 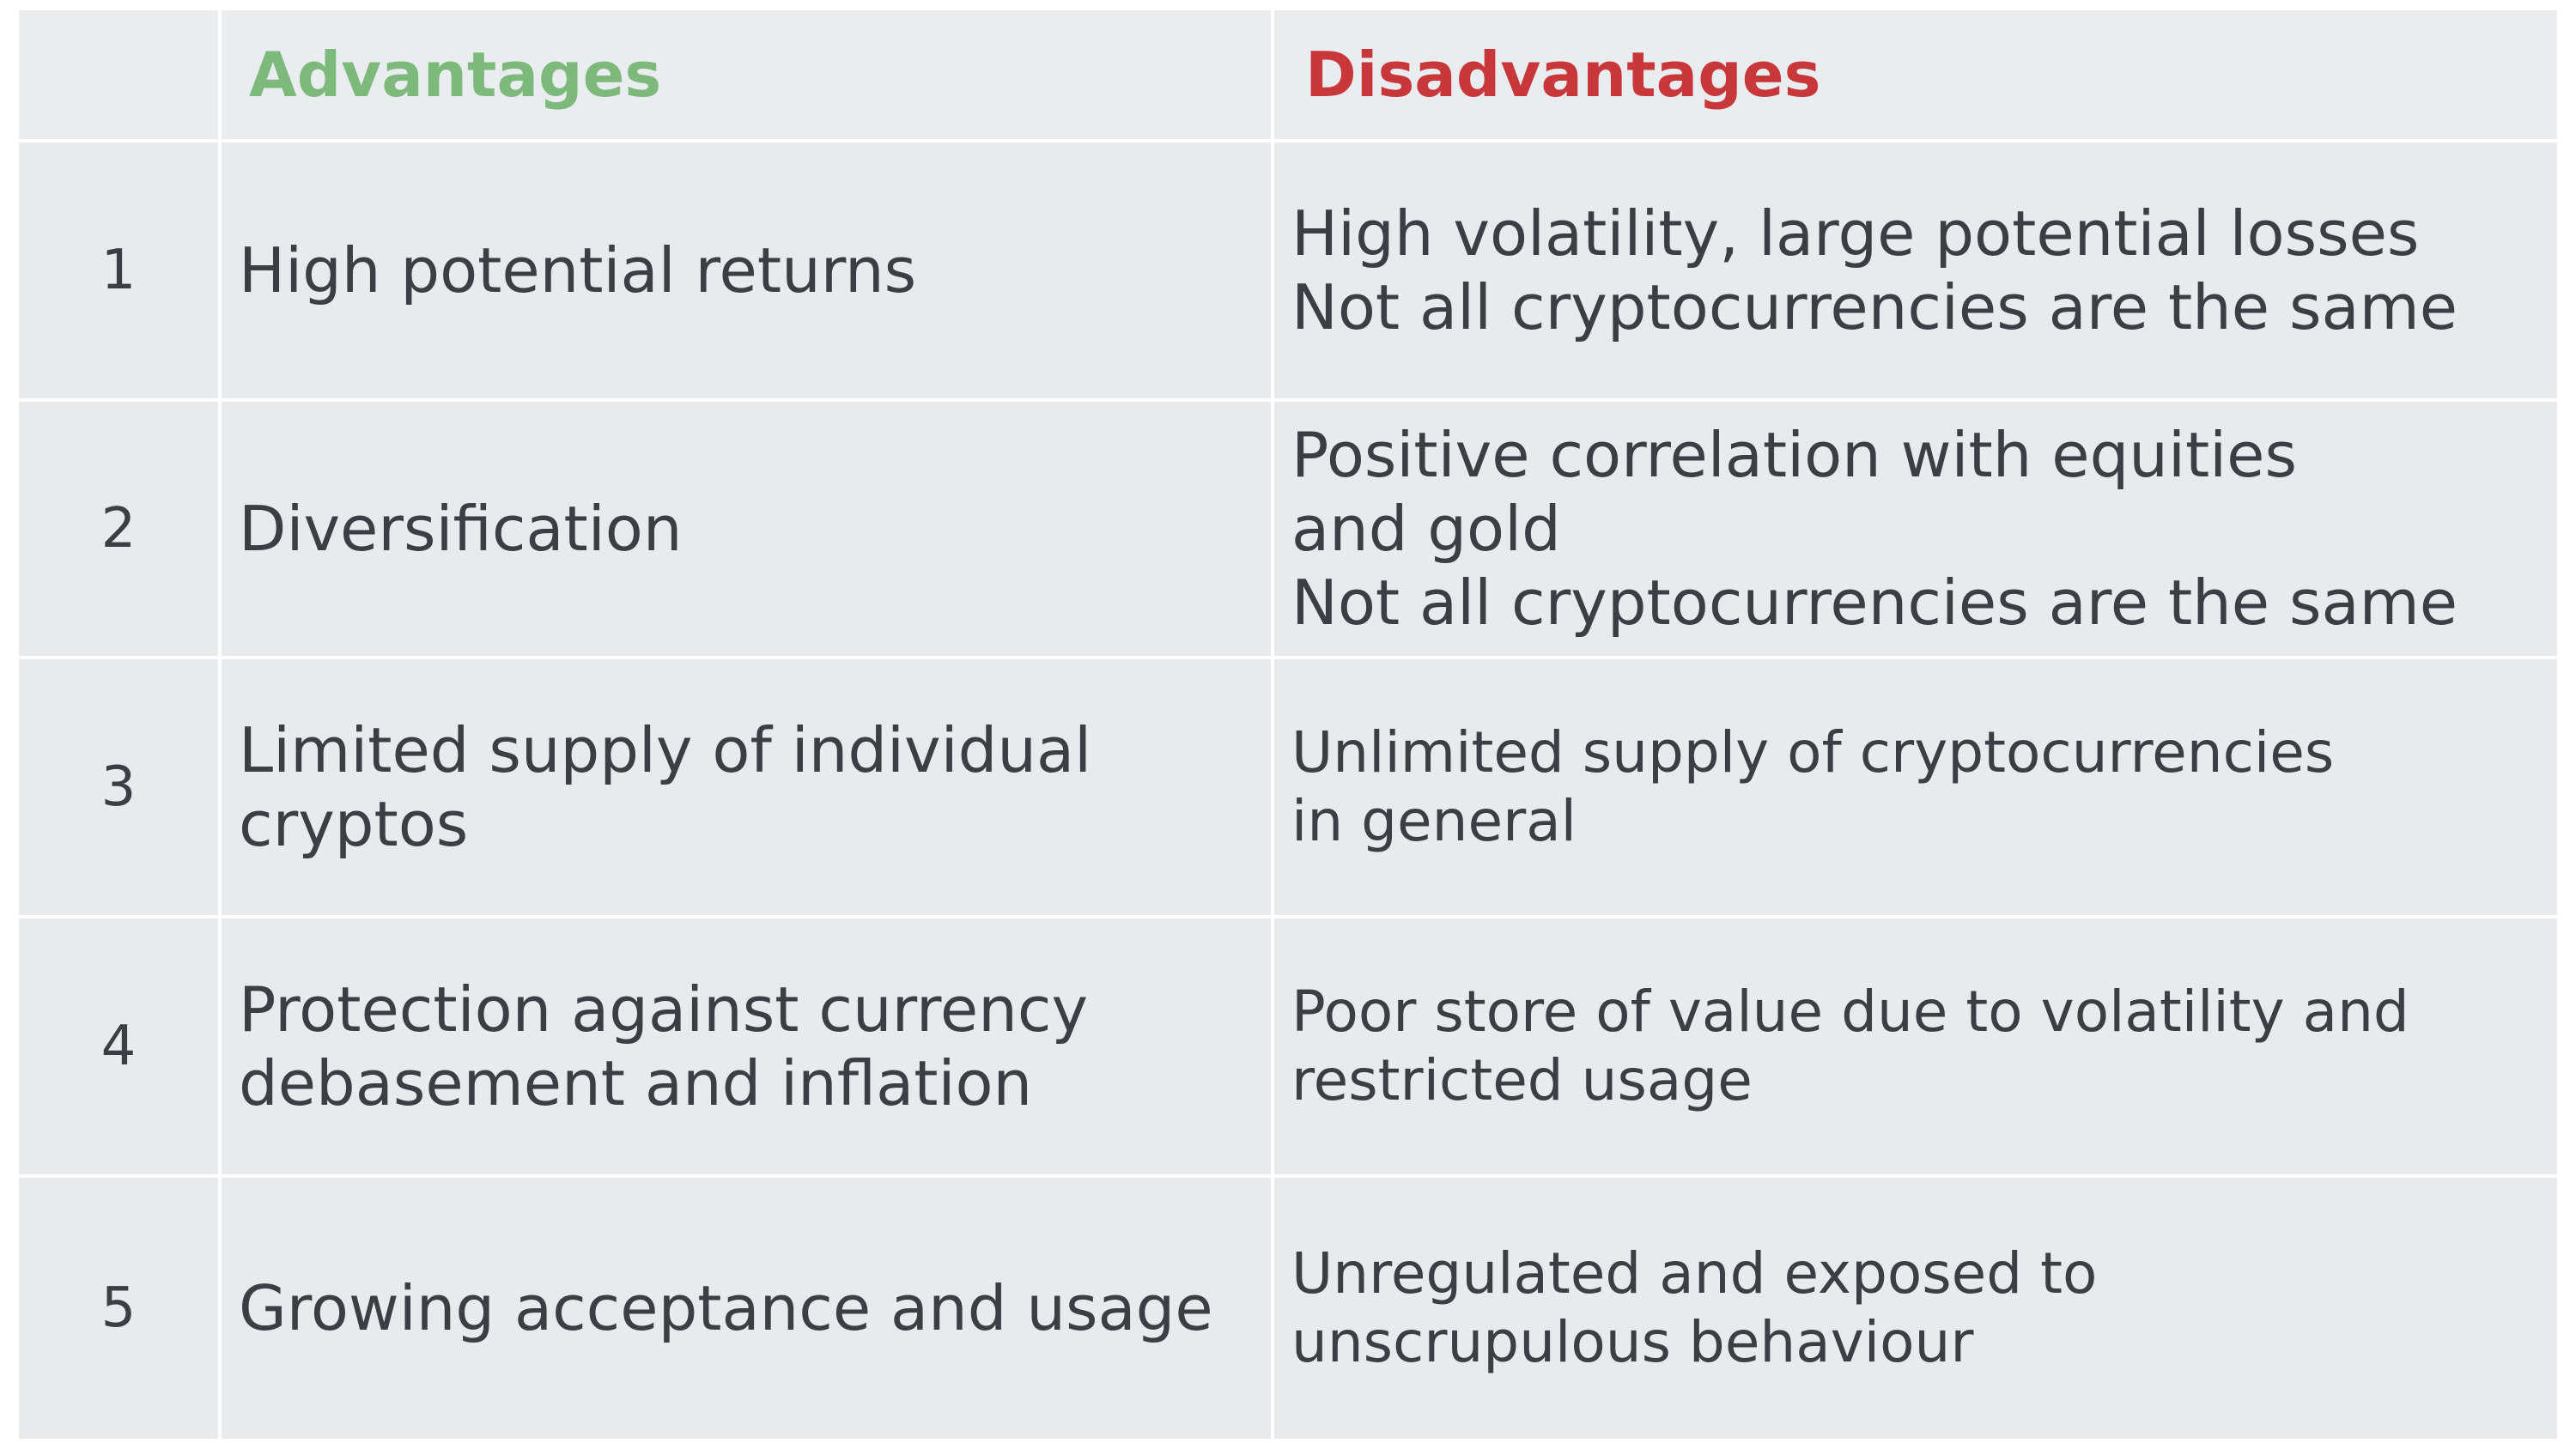 I want to click on row-number: 1, so click(x=121, y=272).